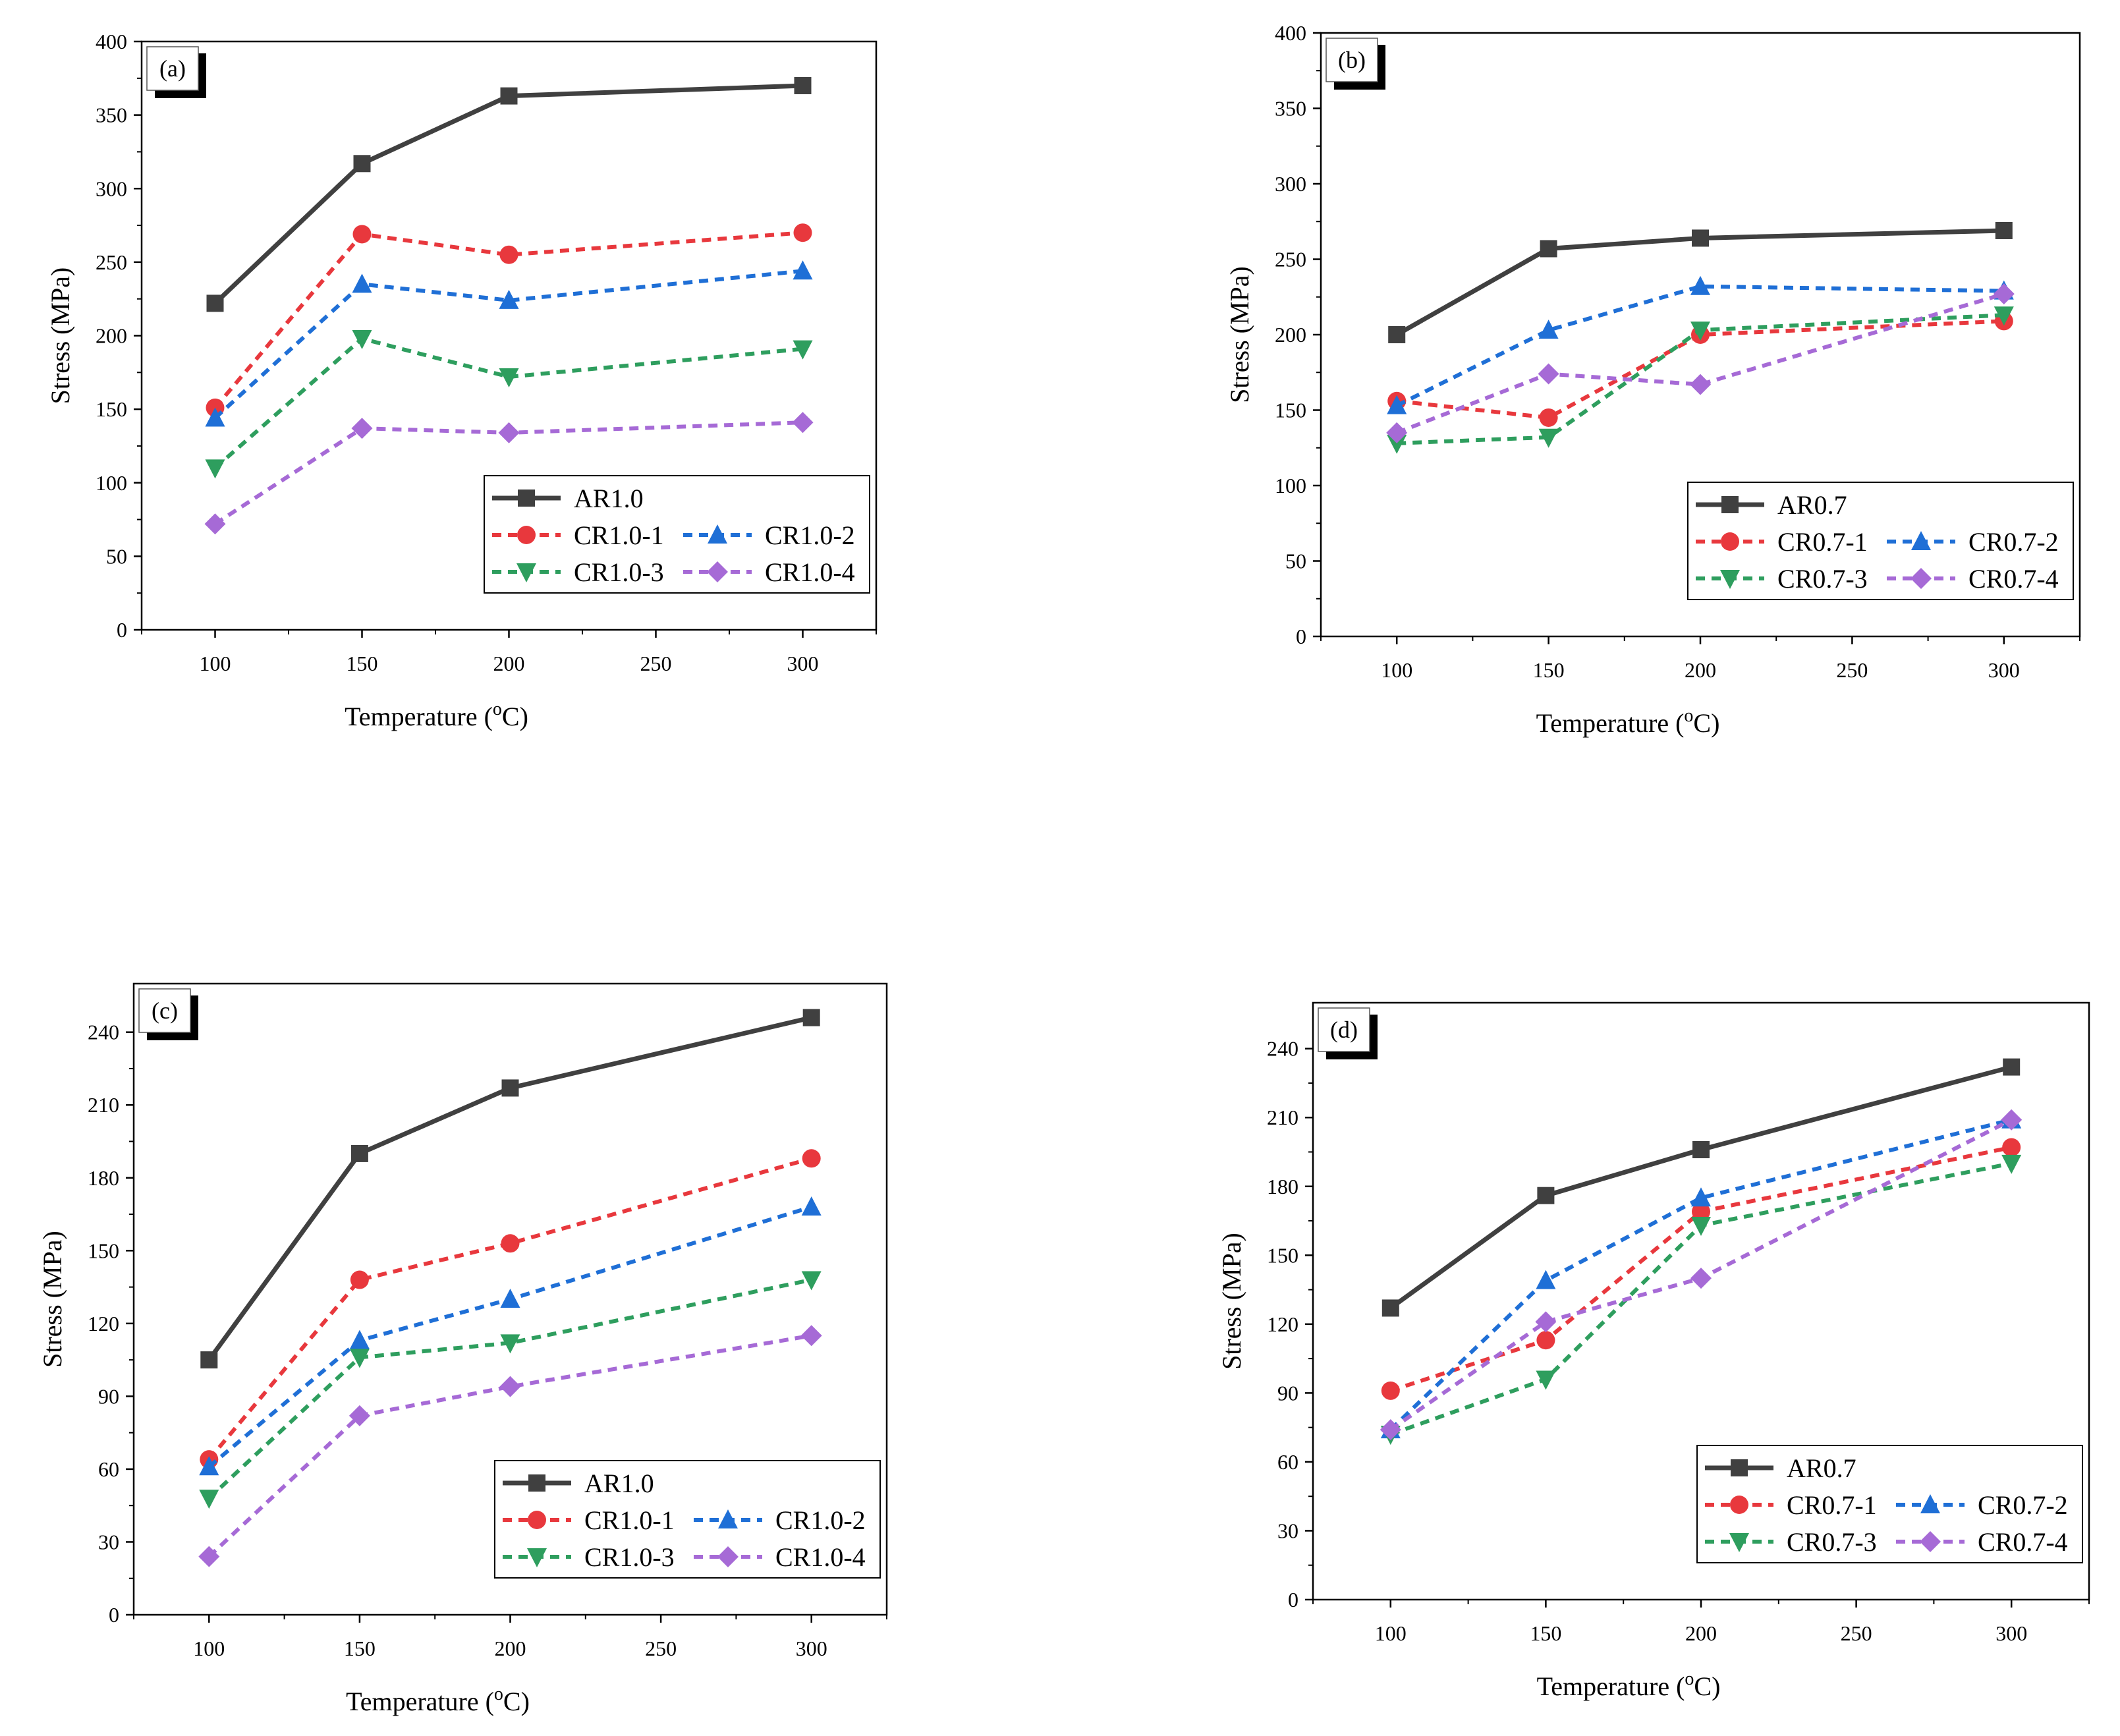 The image size is (2120, 1736). I want to click on series-CR0.7-1, so click(1701, 1269).